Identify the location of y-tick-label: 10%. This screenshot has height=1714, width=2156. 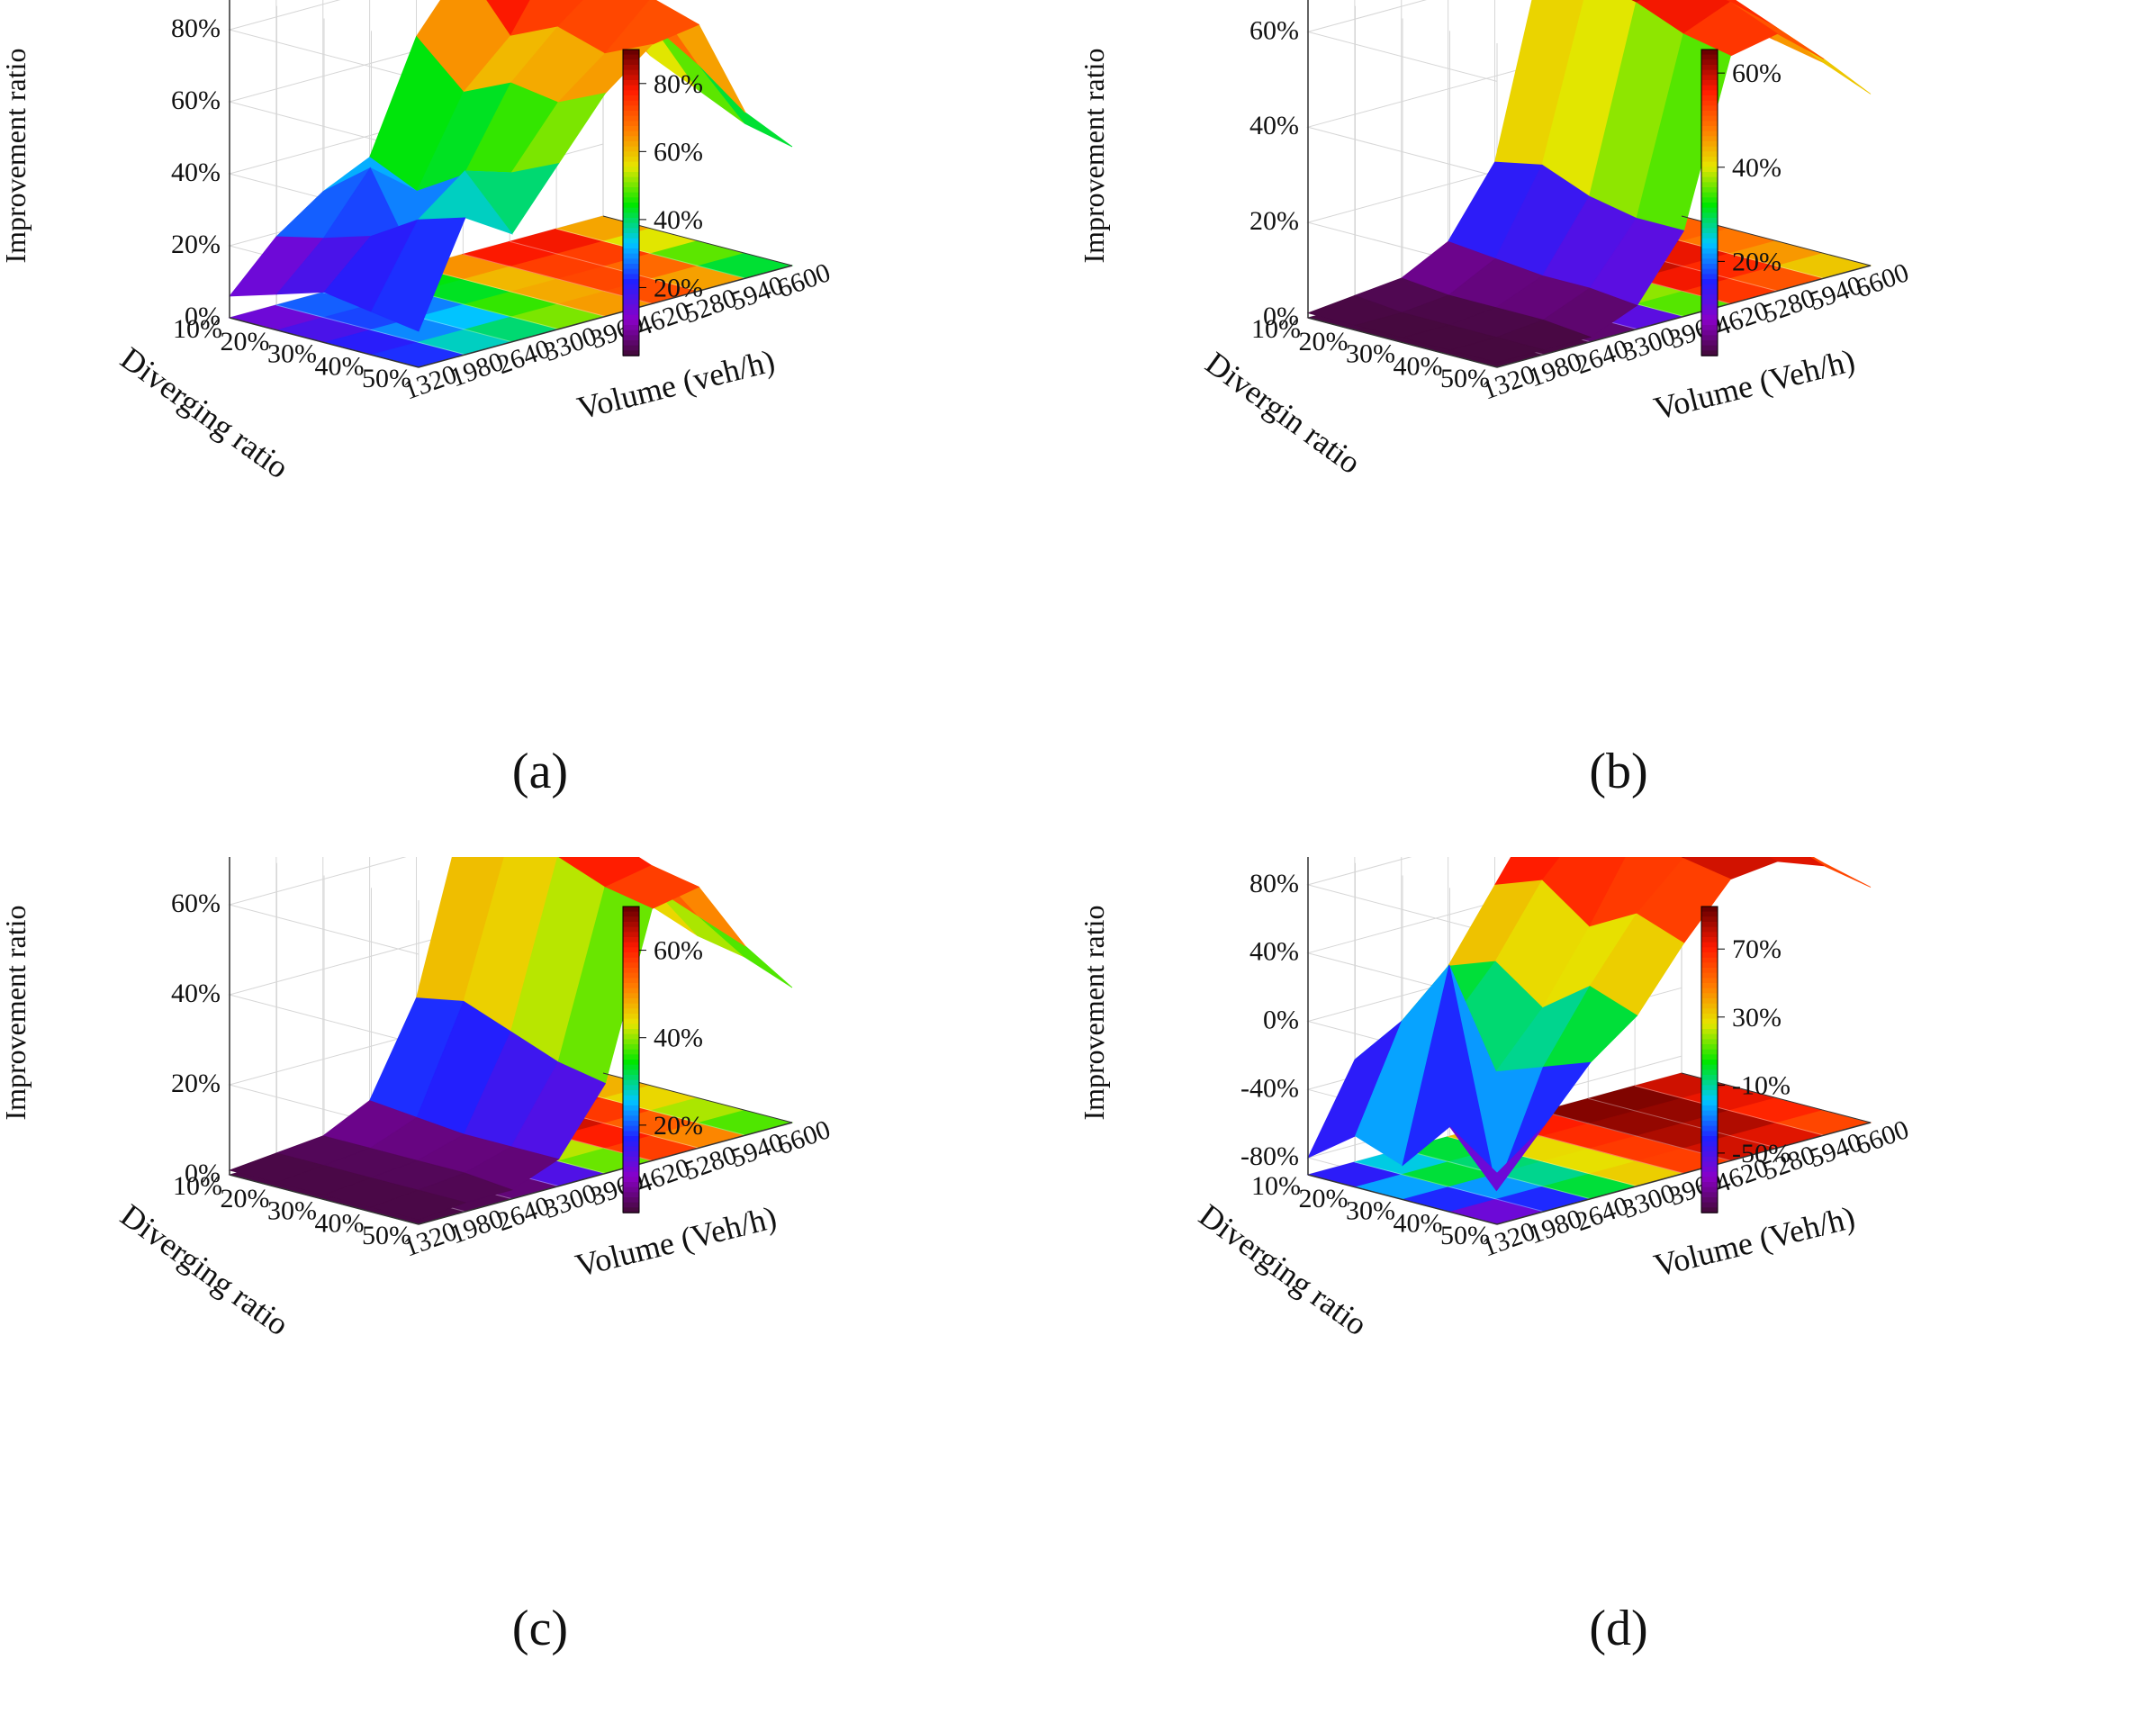
(1276, 1186).